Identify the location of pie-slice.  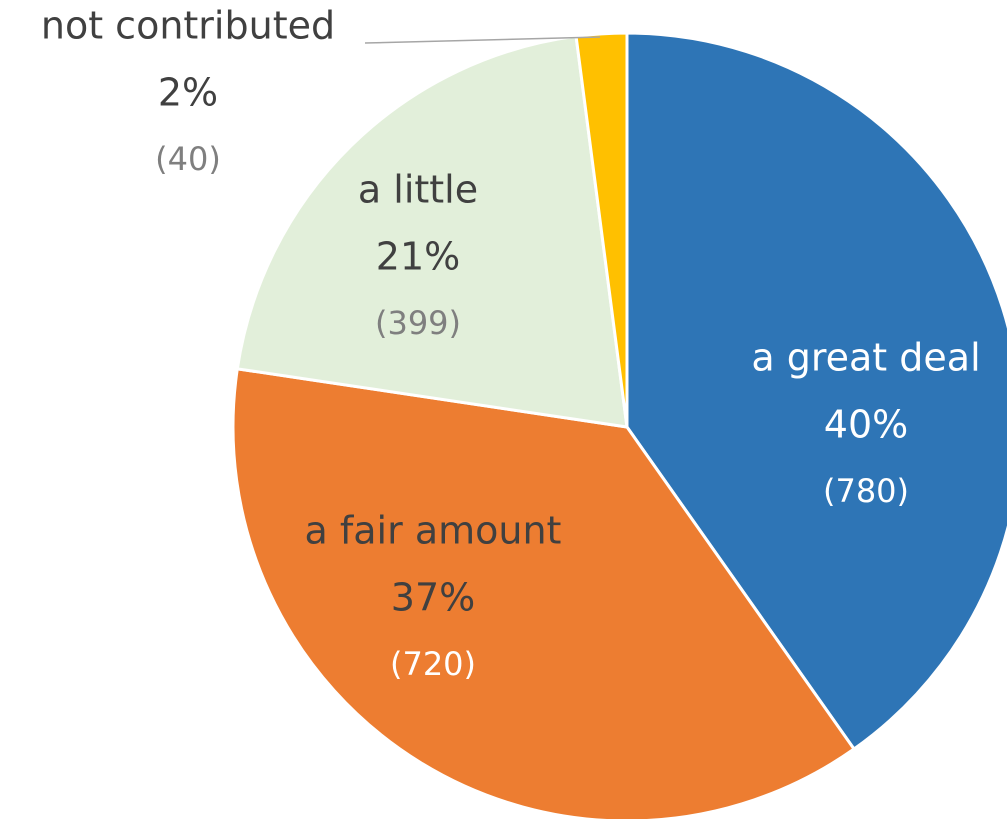
(601, 229).